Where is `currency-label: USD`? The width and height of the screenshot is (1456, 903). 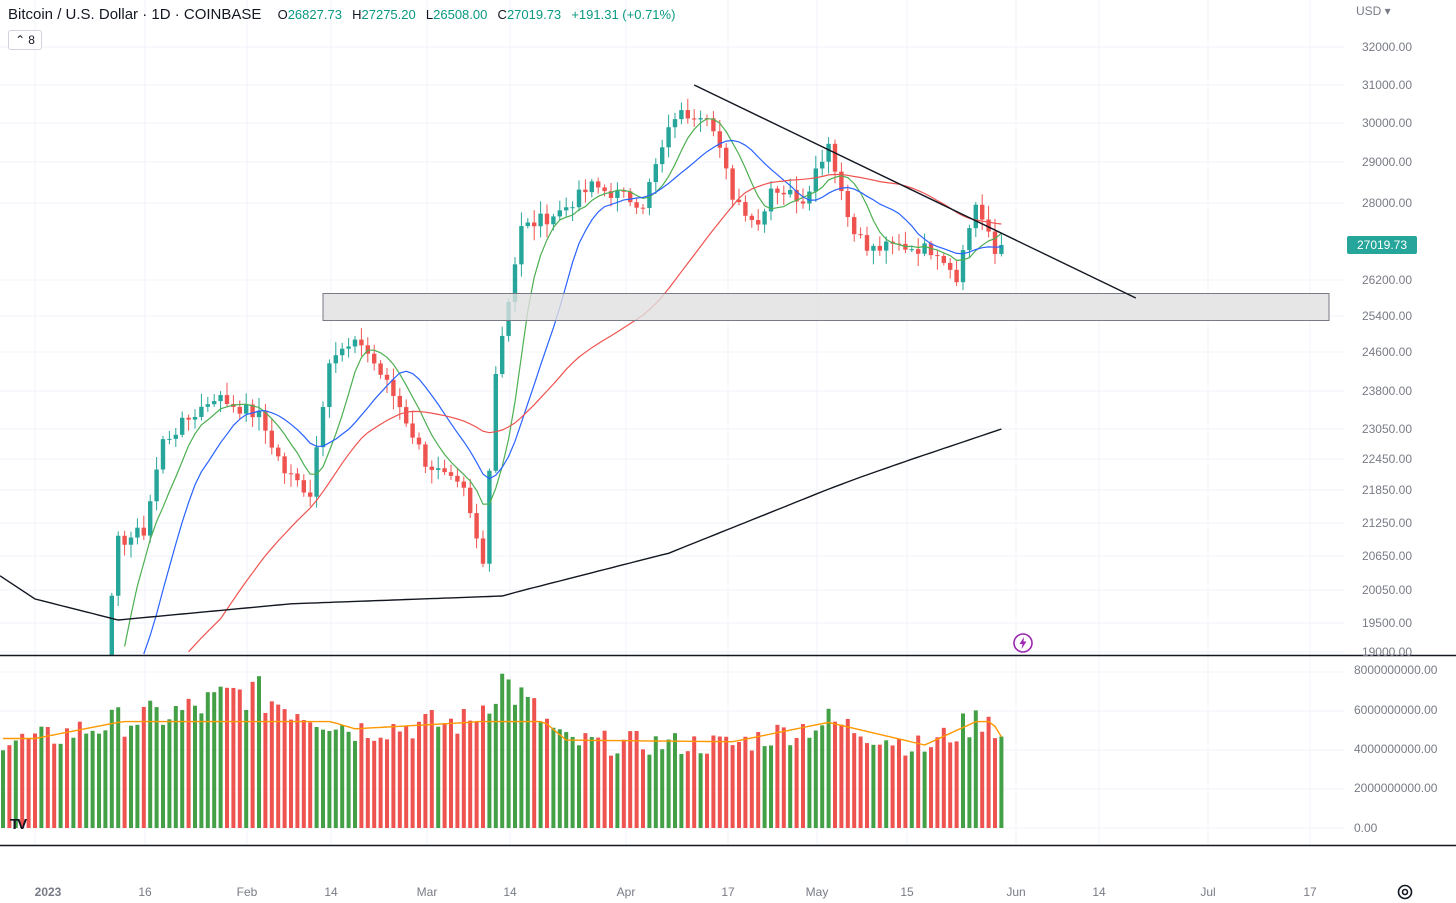
currency-label: USD is located at coordinates (1369, 11).